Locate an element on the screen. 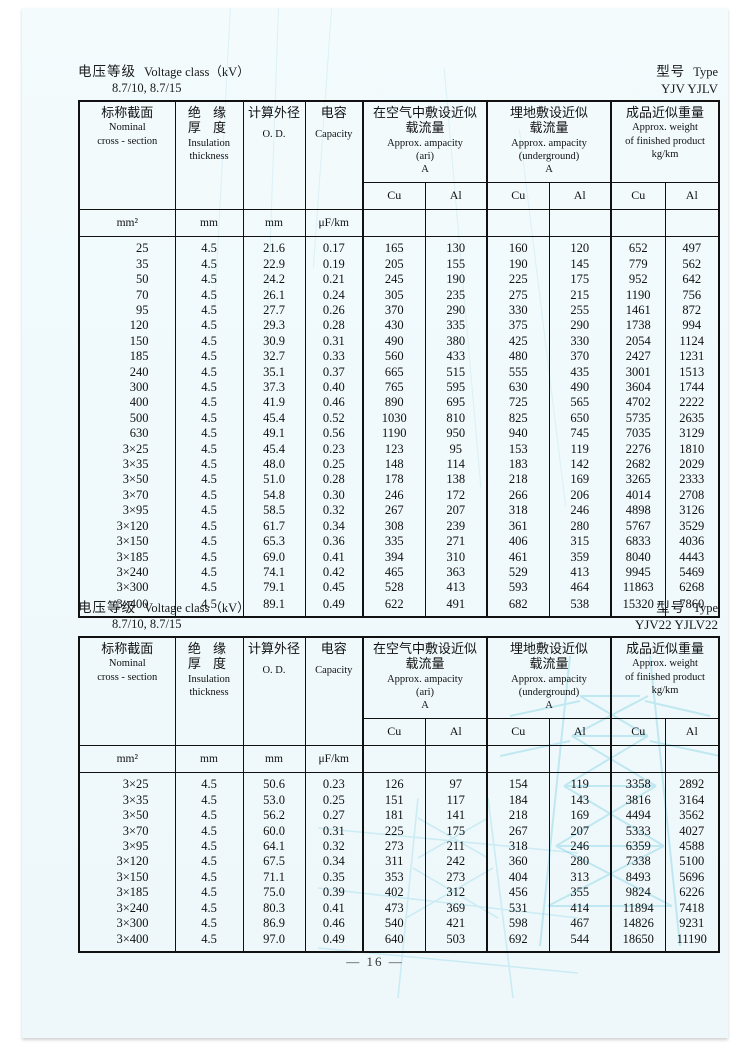 The height and width of the screenshot is (1057, 750). cell-nominal-cross-section: 3×300 is located at coordinates (127, 588).